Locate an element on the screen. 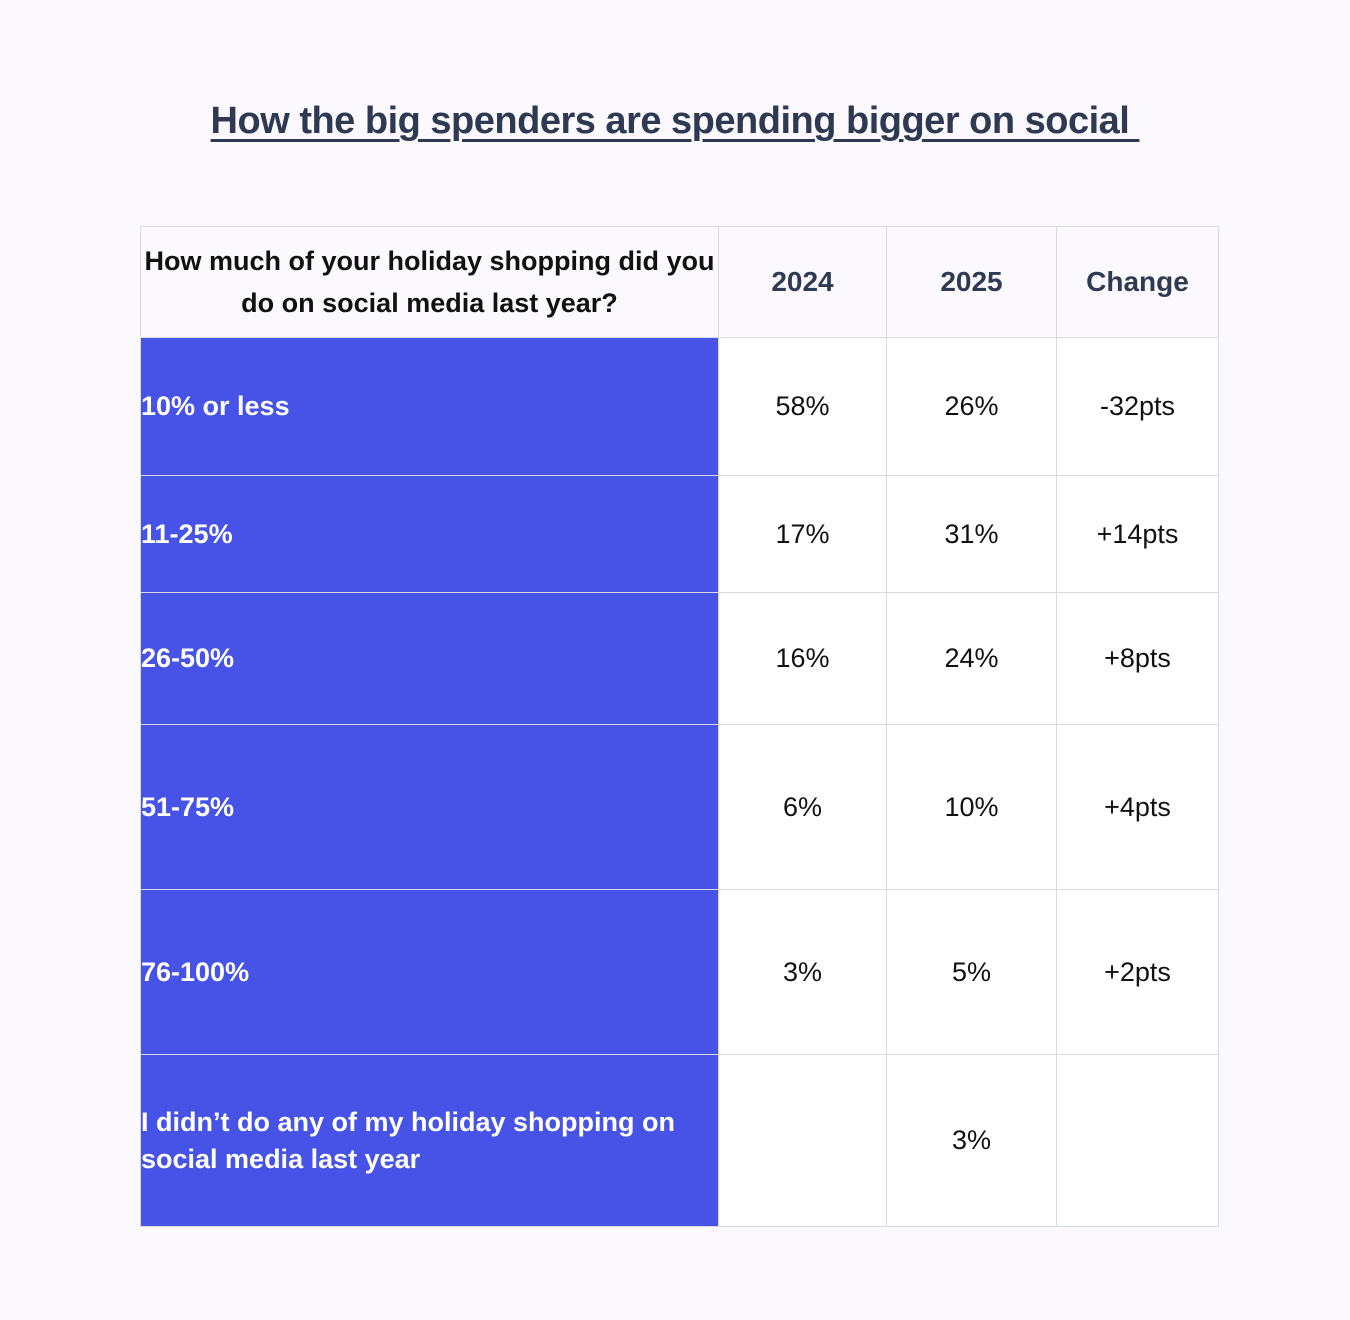 Image resolution: width=1350 pixels, height=1320 pixels. cell-2024: 16% is located at coordinates (802, 658).